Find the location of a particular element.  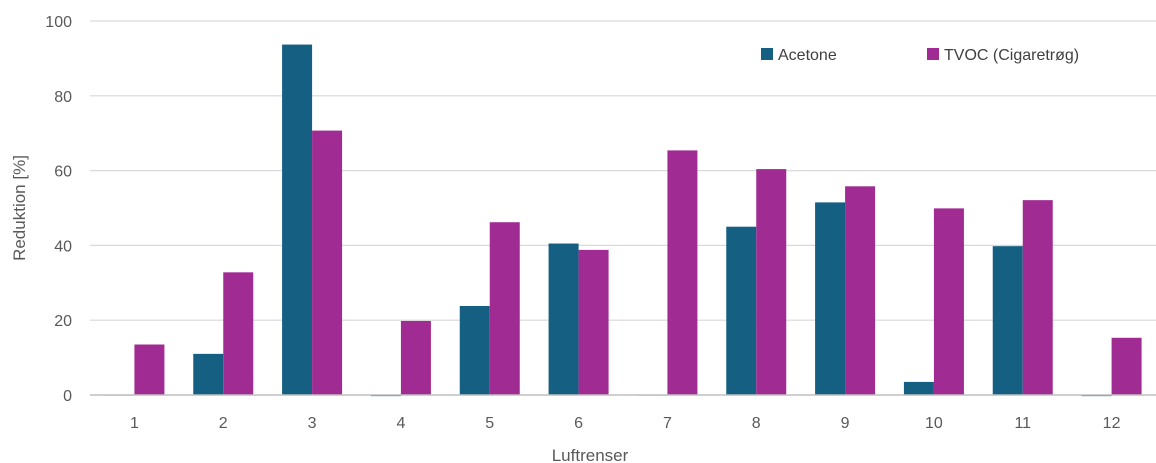

x-tick-label: 10 is located at coordinates (934, 423).